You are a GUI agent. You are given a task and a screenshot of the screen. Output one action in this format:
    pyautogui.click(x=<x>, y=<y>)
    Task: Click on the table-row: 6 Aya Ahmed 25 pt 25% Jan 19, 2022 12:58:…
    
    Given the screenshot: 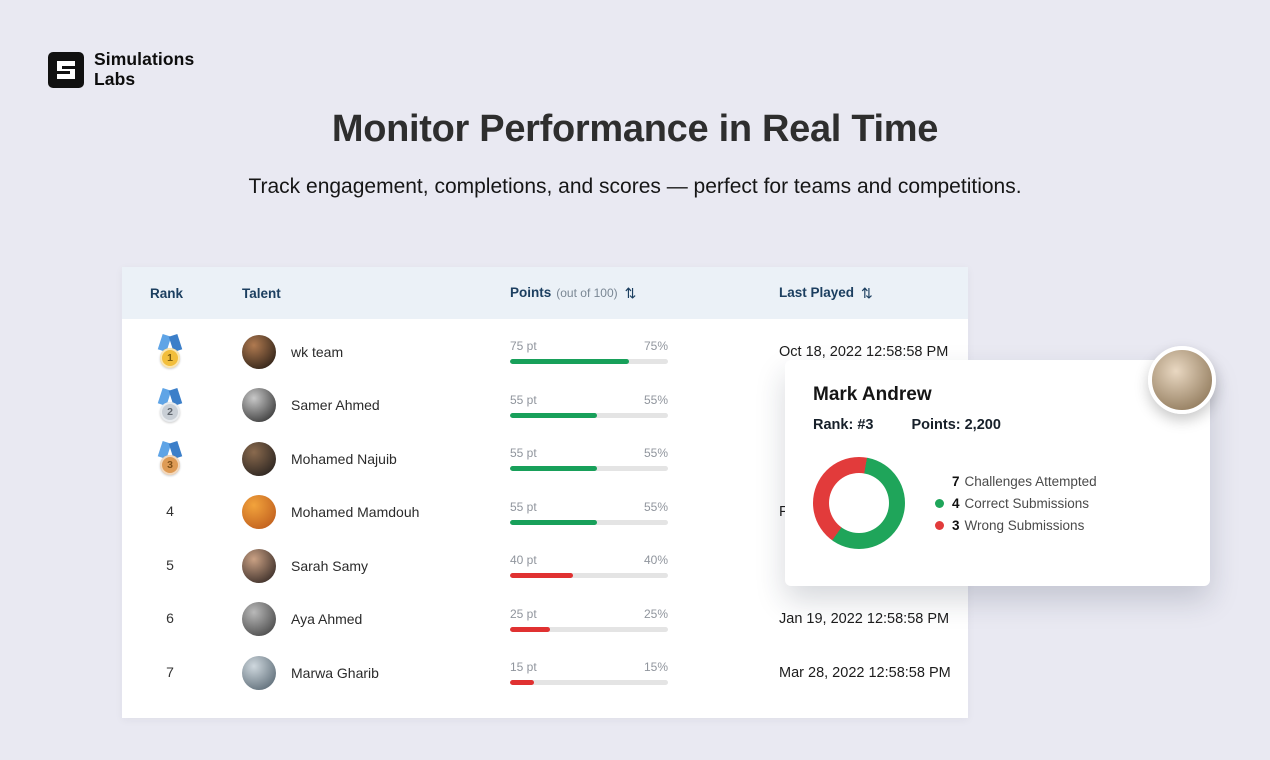 What is the action you would take?
    pyautogui.click(x=545, y=620)
    